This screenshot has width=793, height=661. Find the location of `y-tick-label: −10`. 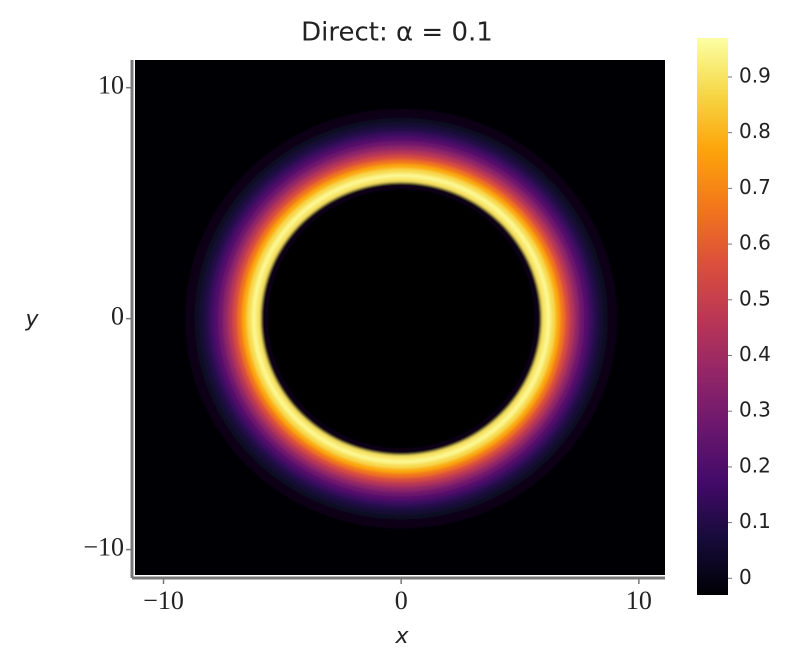

y-tick-label: −10 is located at coordinates (103, 547).